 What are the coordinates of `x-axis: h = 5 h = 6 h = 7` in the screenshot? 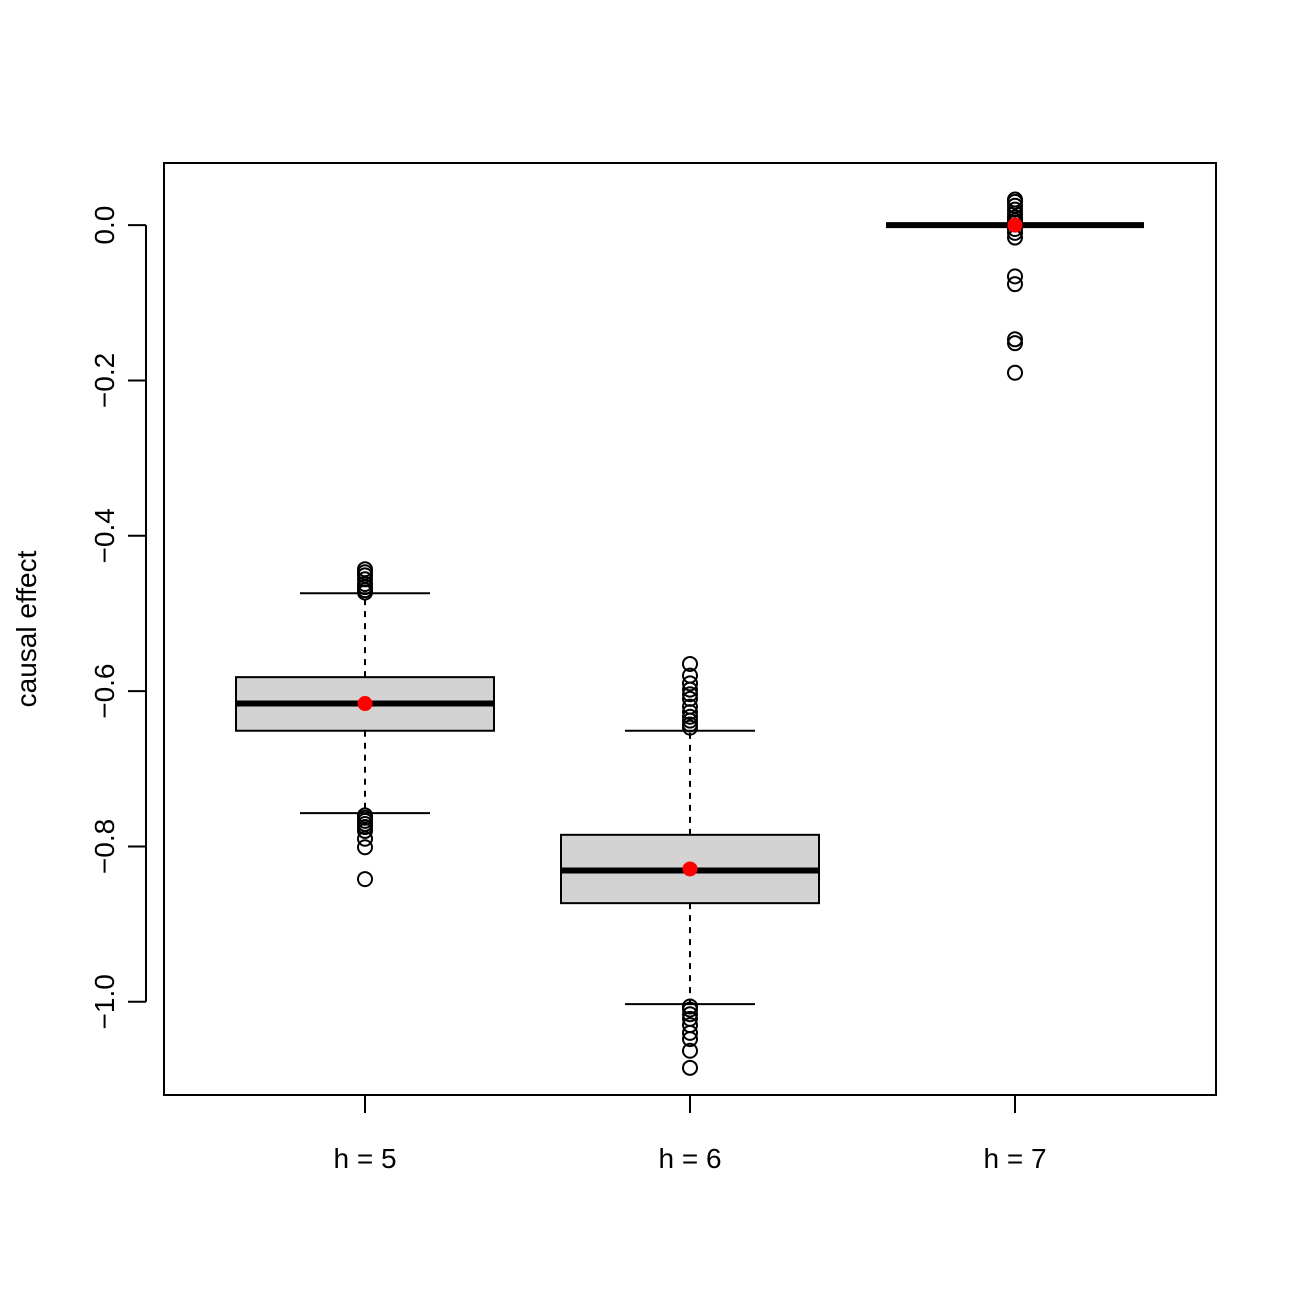 It's located at (690, 1134).